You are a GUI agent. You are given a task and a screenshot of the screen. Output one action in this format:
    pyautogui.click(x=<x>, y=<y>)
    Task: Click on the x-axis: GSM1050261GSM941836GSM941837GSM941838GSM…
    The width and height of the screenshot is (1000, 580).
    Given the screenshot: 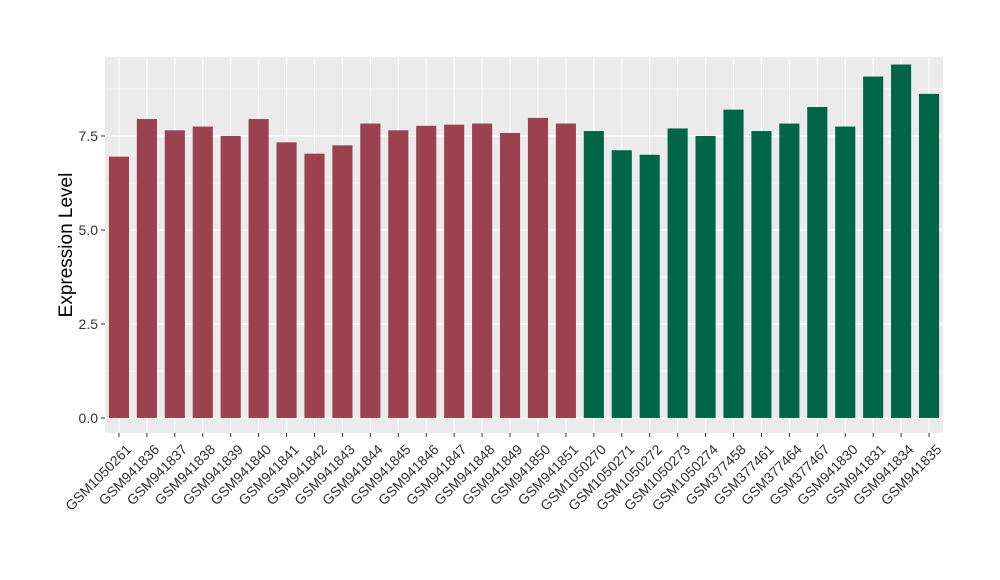 What is the action you would take?
    pyautogui.click(x=503, y=473)
    